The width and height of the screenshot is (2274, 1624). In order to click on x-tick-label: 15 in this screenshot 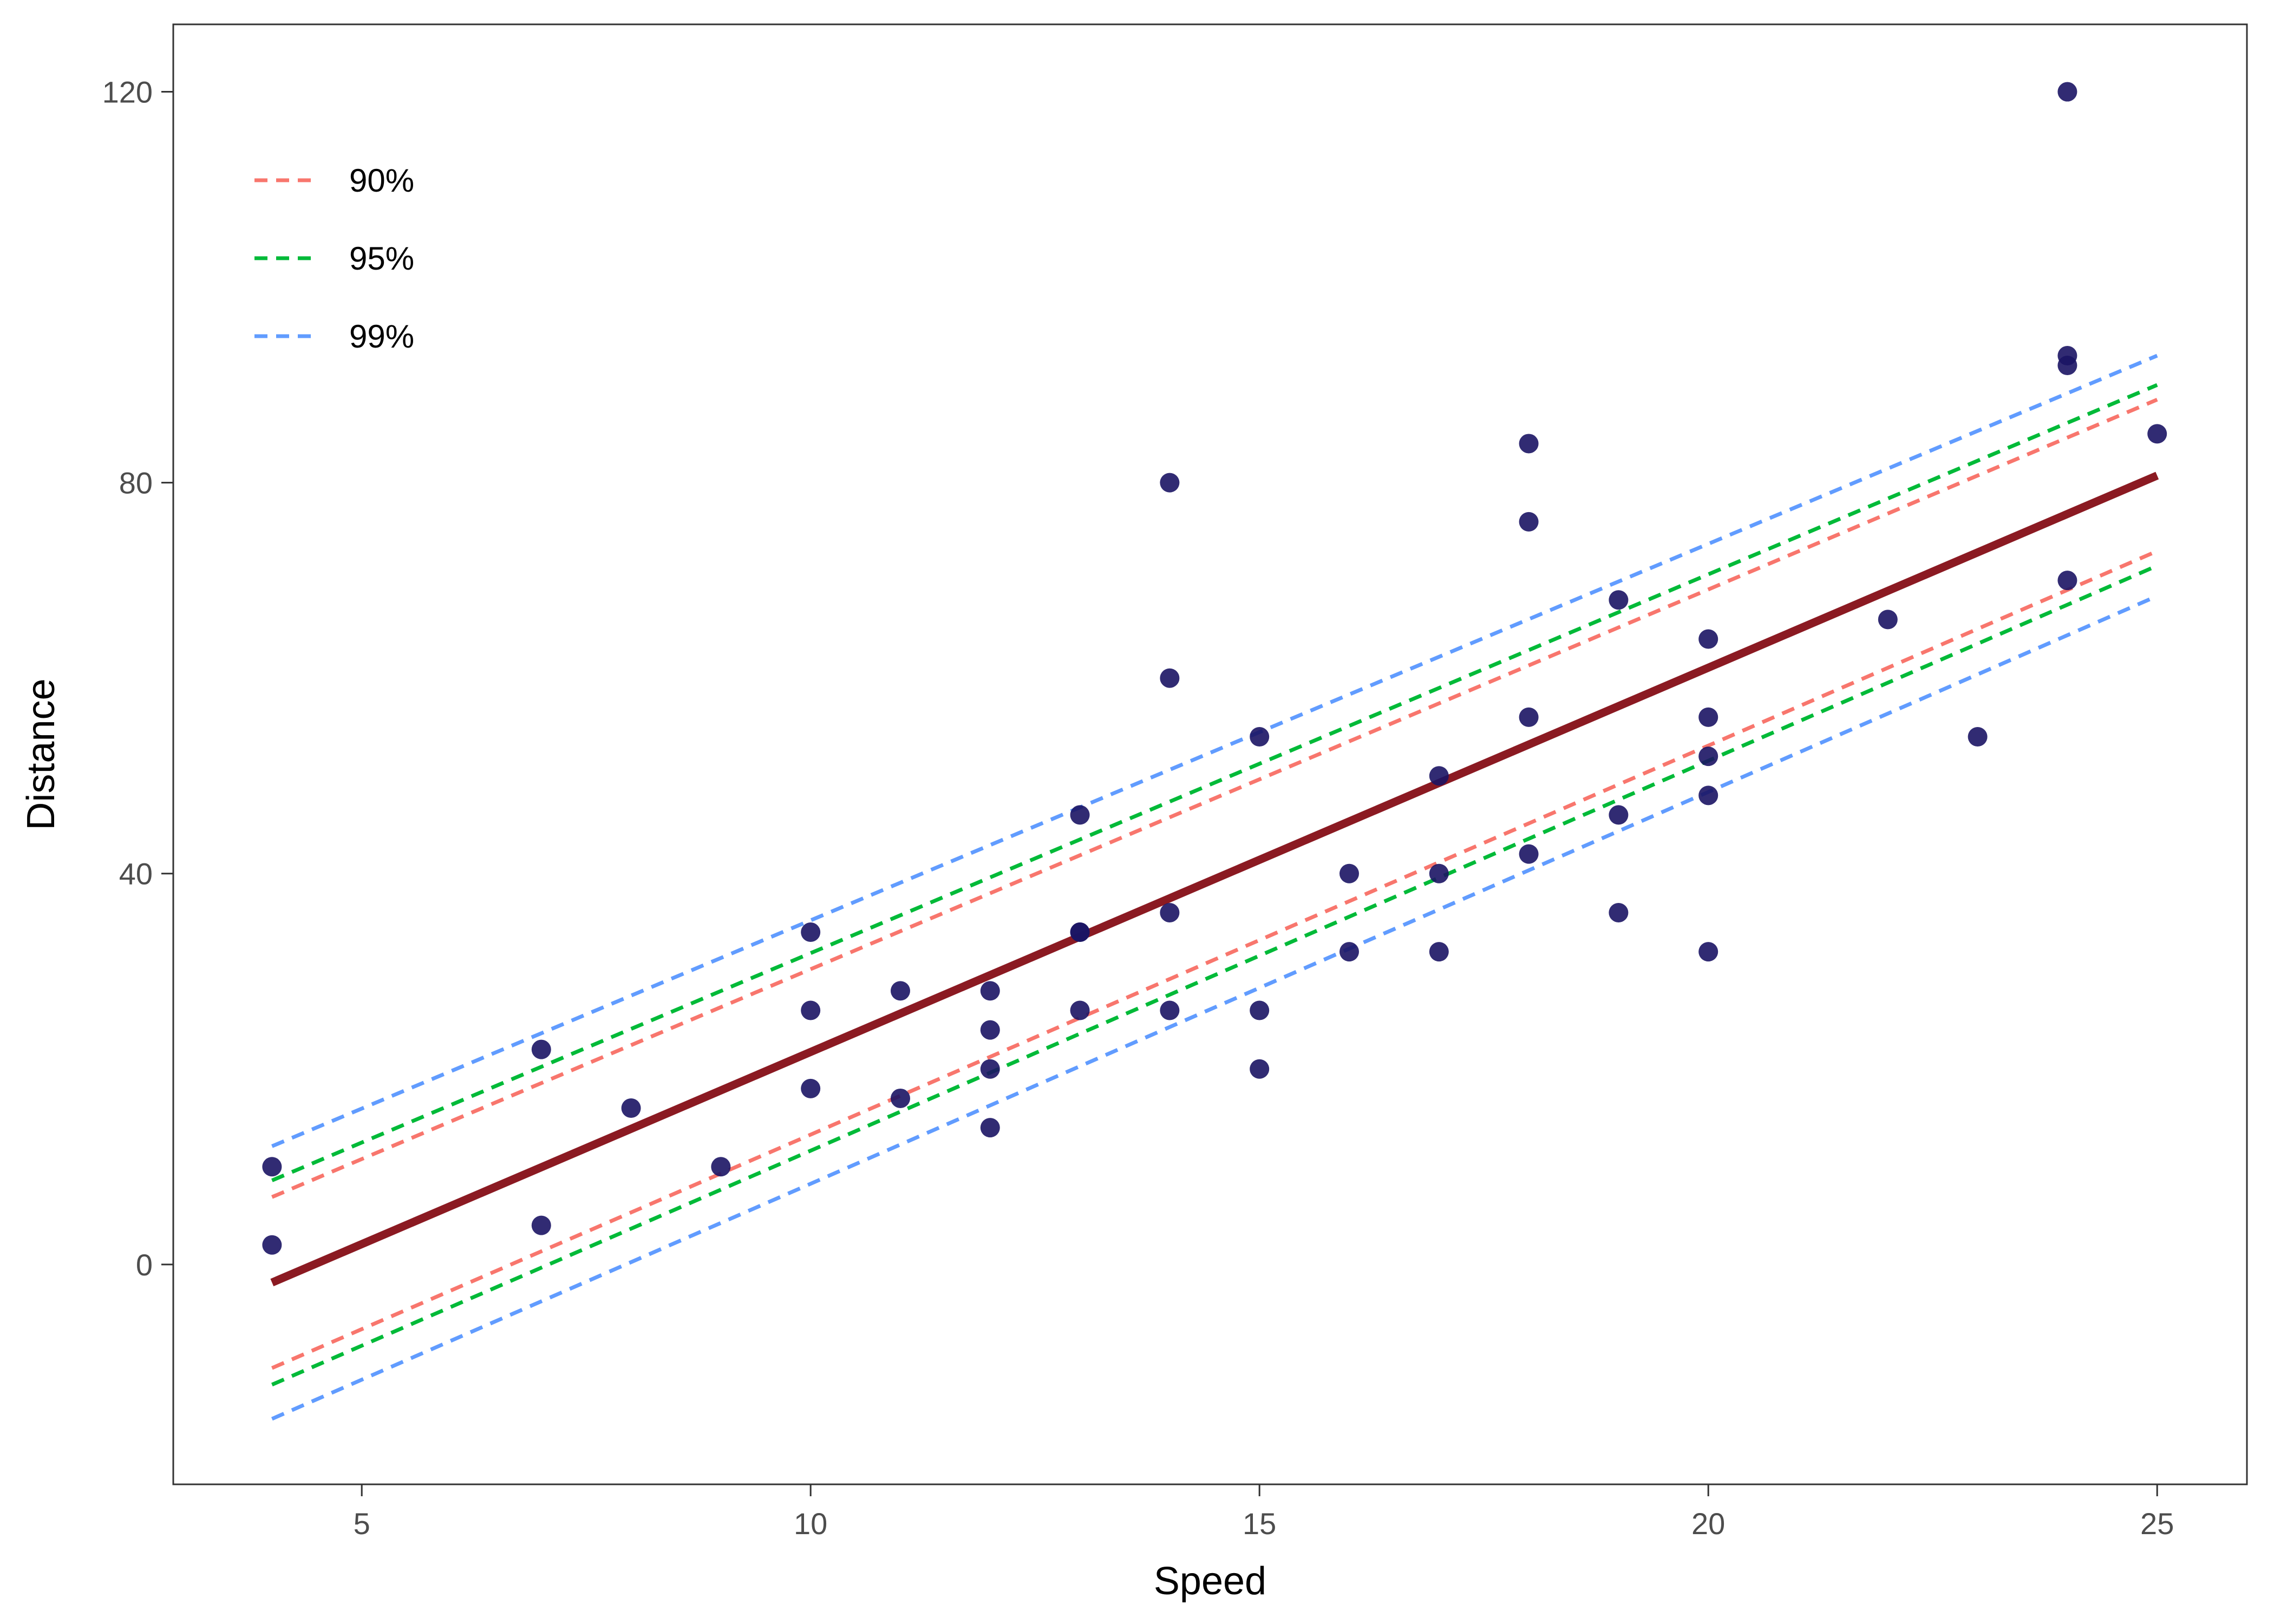, I will do `click(1260, 1524)`.